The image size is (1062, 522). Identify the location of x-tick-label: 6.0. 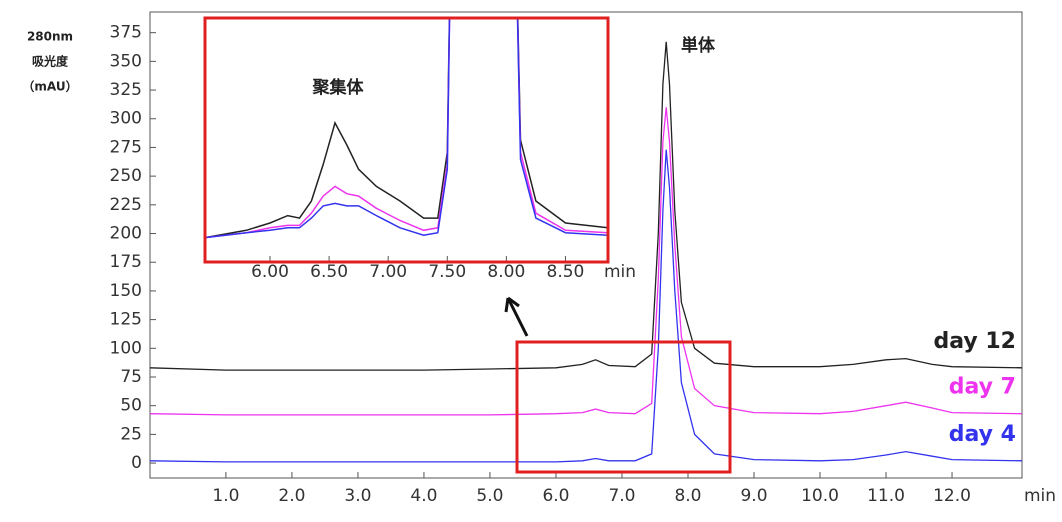
(555, 496).